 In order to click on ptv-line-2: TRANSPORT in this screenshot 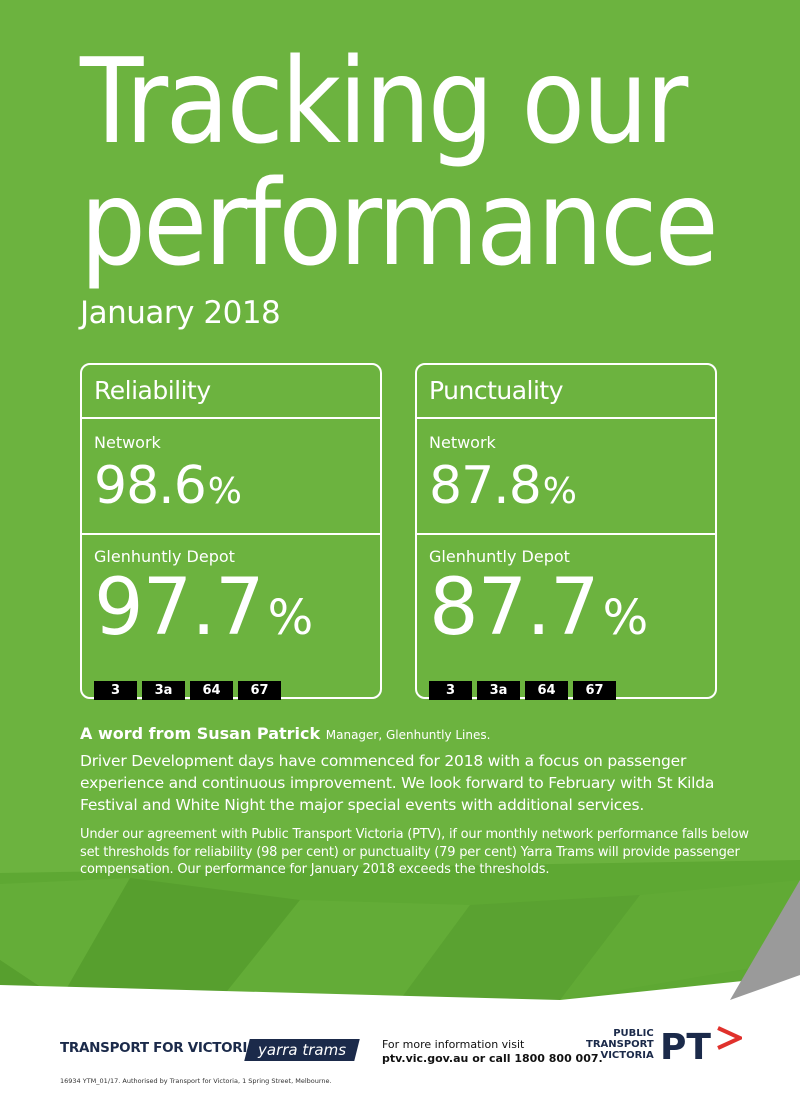, I will do `click(620, 1044)`.